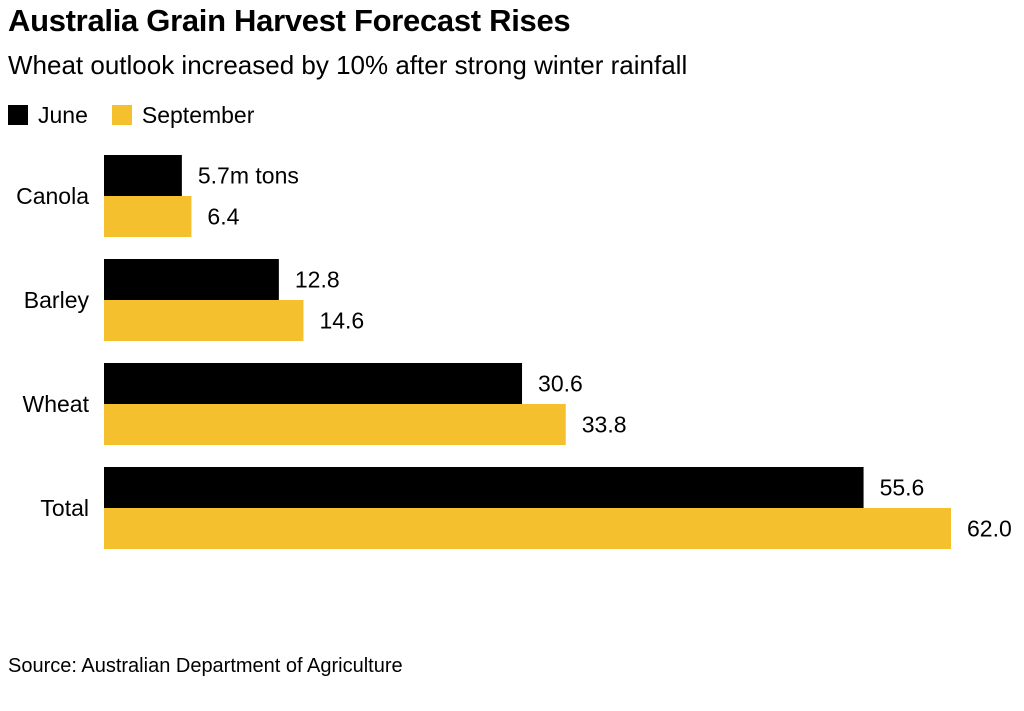 The height and width of the screenshot is (711, 1024). Describe the element at coordinates (52, 196) in the screenshot. I see `category-label: Canola` at that location.